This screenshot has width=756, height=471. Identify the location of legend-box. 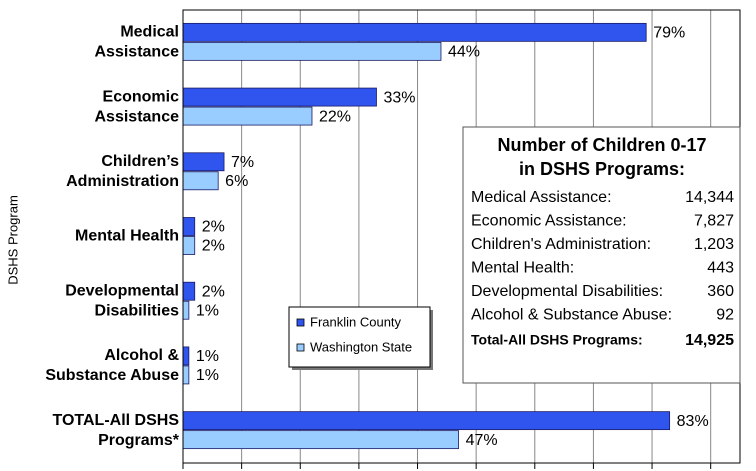
(359, 337).